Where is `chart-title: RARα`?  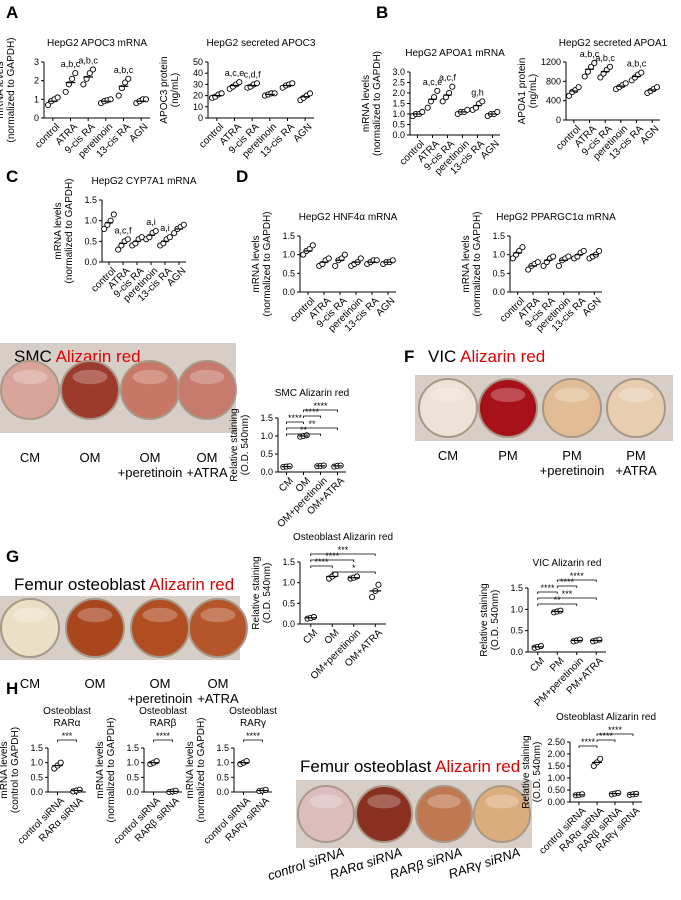 chart-title: RARα is located at coordinates (67, 723).